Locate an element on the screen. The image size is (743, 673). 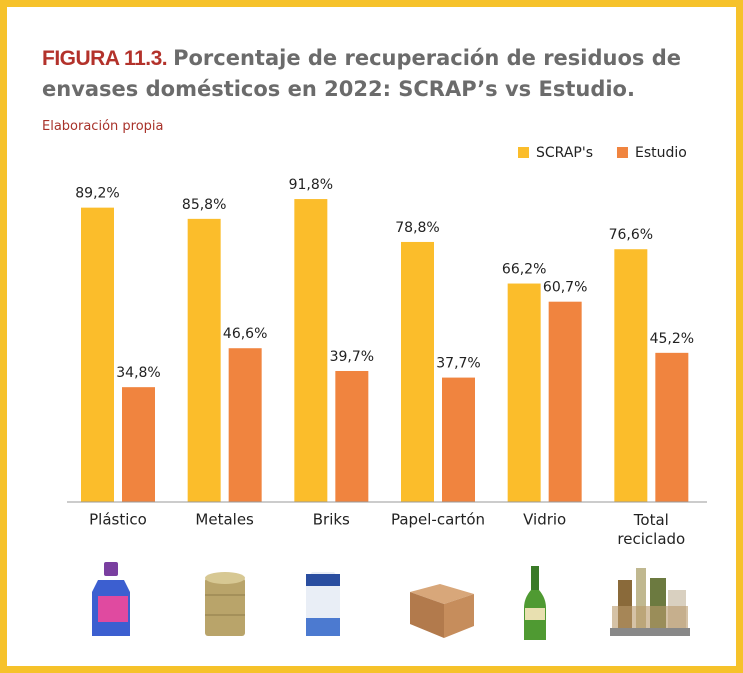
value-label: 60,7% is located at coordinates (565, 288).